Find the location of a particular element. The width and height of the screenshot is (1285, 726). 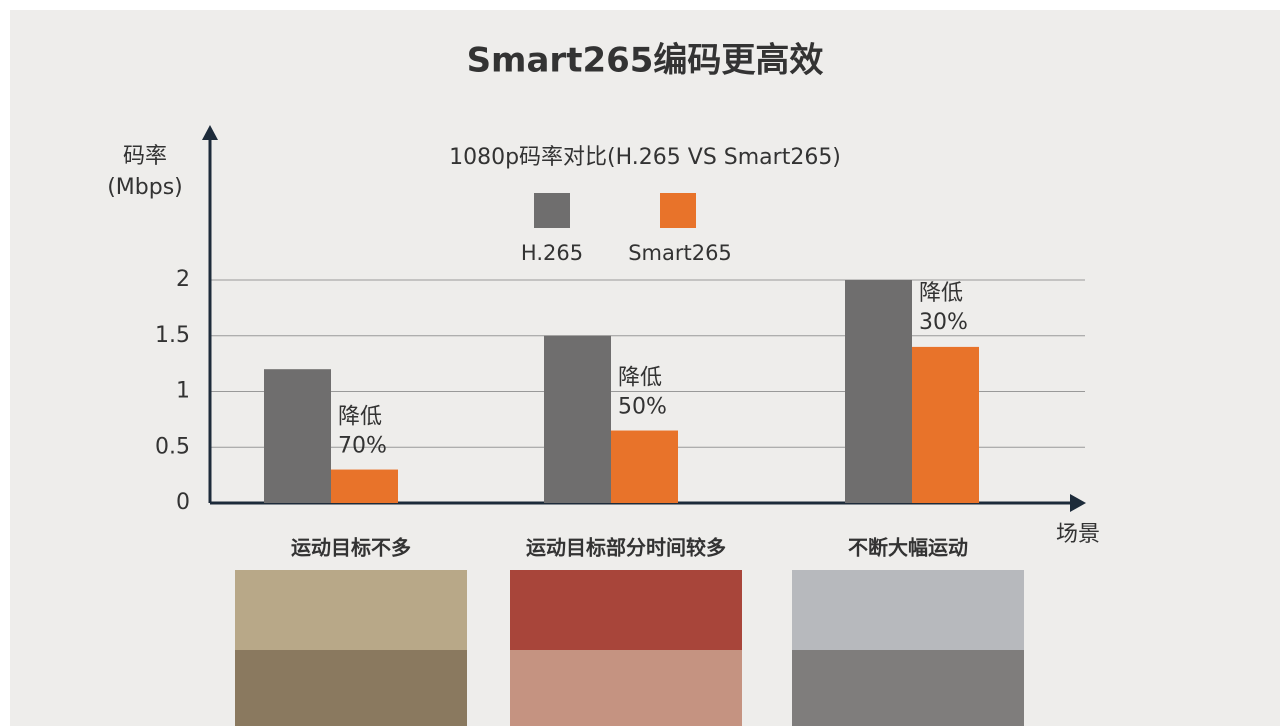

chart-title: Smart265编码更高效 is located at coordinates (645, 61).